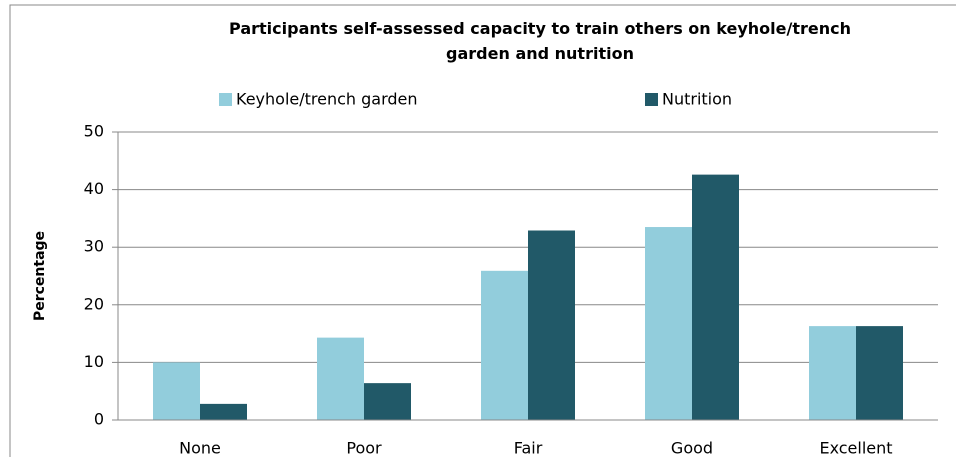 The image size is (956, 457). What do you see at coordinates (94, 131) in the screenshot?
I see `y-tick-label: 50` at bounding box center [94, 131].